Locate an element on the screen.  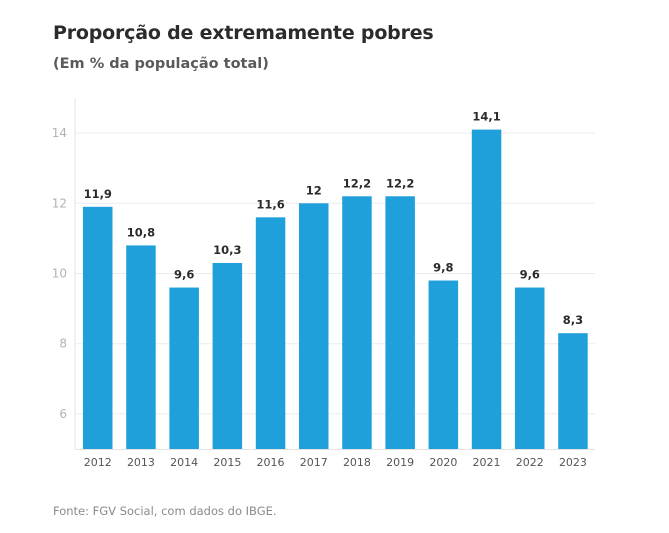
data-label-2023: 8,3 is located at coordinates (573, 320).